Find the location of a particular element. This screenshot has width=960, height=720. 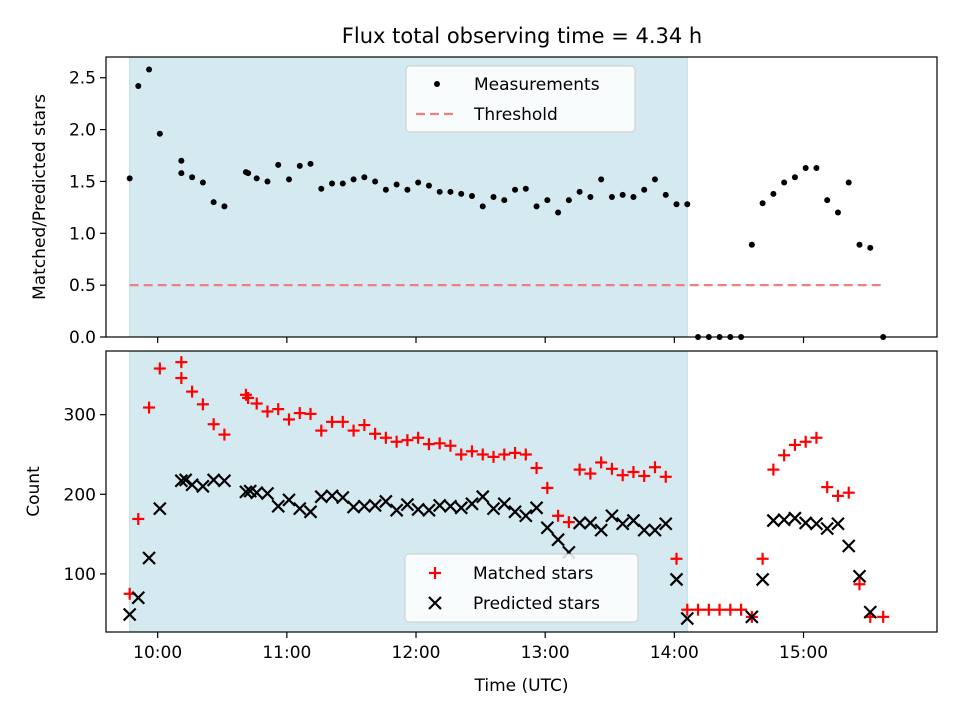

count-legend-frame is located at coordinates (521, 588).